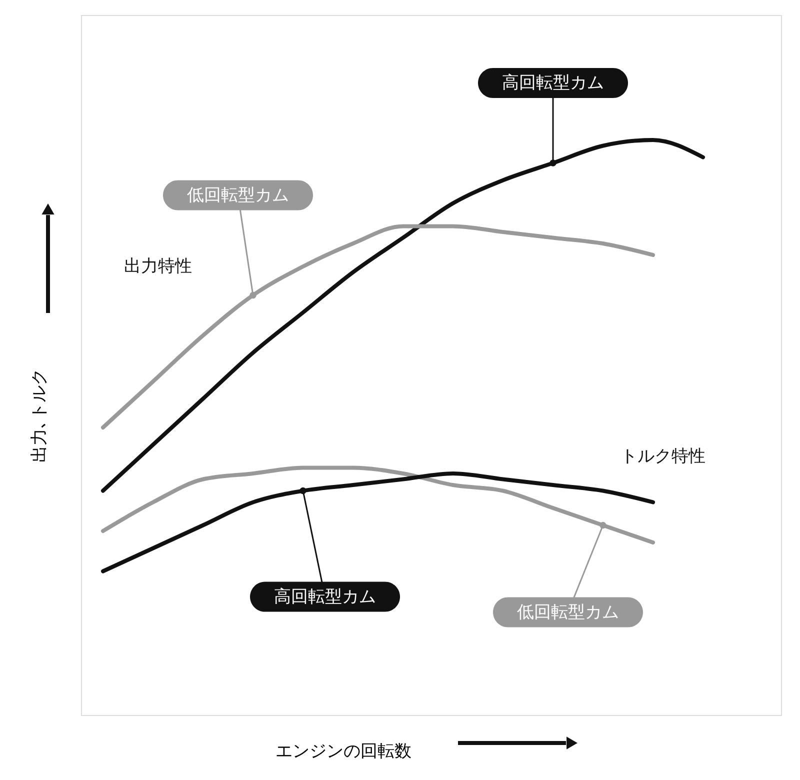  I want to click on annotation: 出力特性, so click(158, 266).